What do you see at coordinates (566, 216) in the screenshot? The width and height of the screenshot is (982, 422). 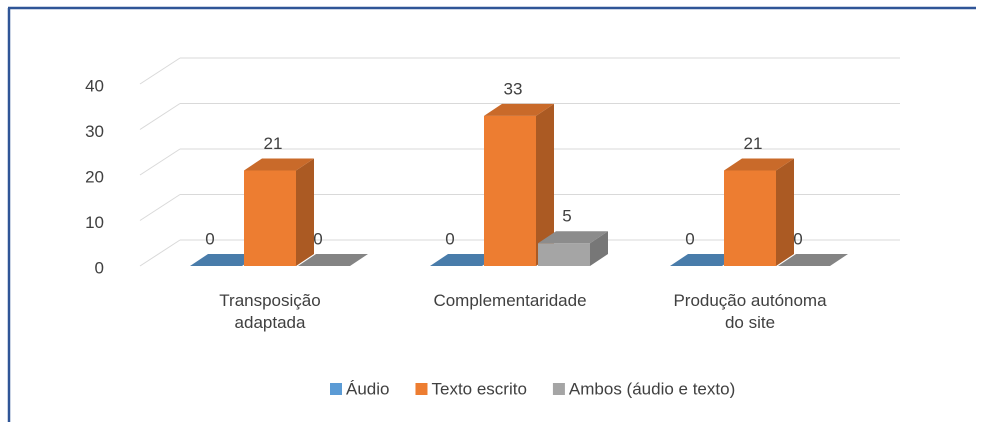 I see `data-label: 5` at bounding box center [566, 216].